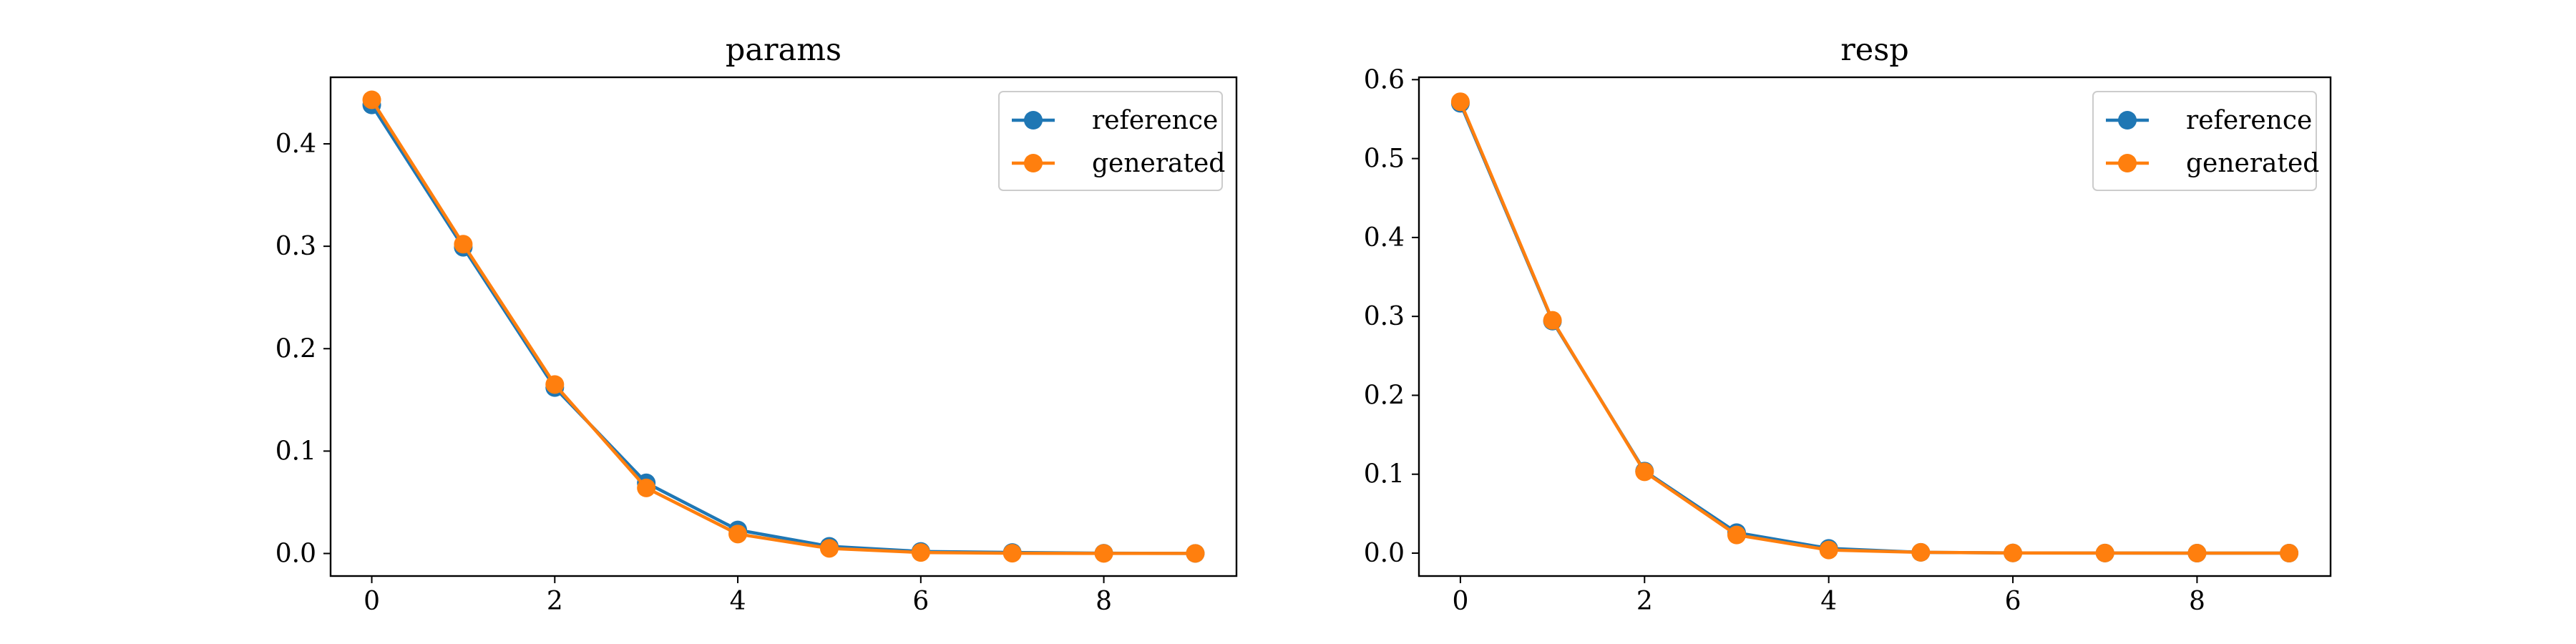 The width and height of the screenshot is (2576, 644). I want to click on y-tick-label: 0.6, so click(1384, 79).